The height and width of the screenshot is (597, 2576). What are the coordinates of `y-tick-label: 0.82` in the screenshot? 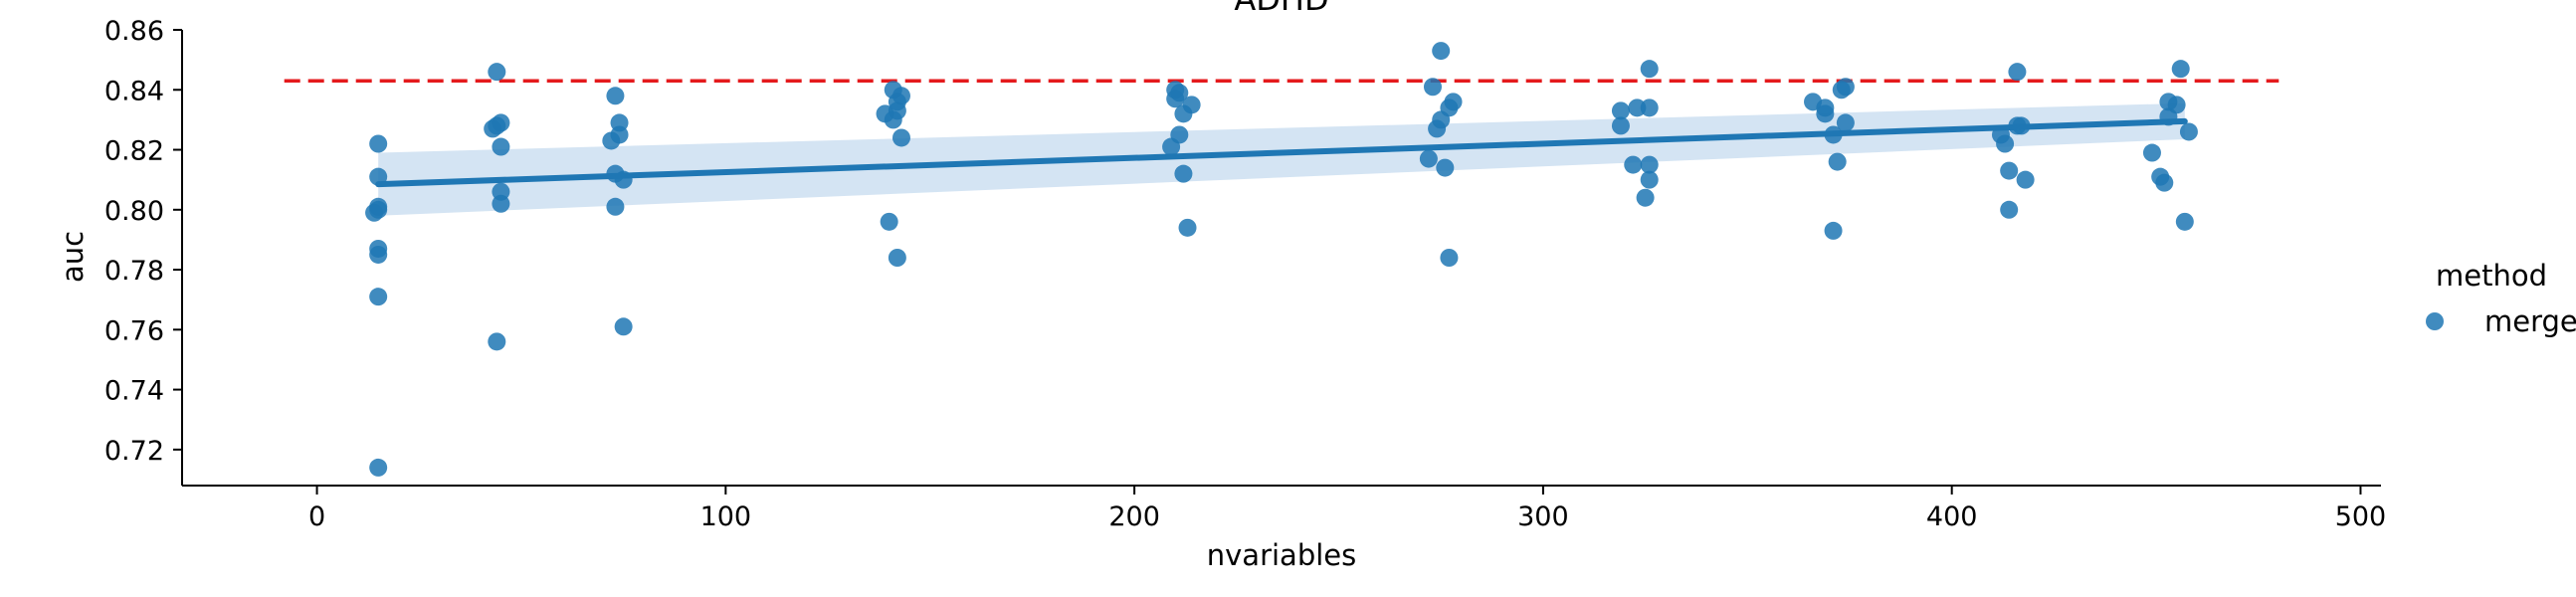 It's located at (134, 151).